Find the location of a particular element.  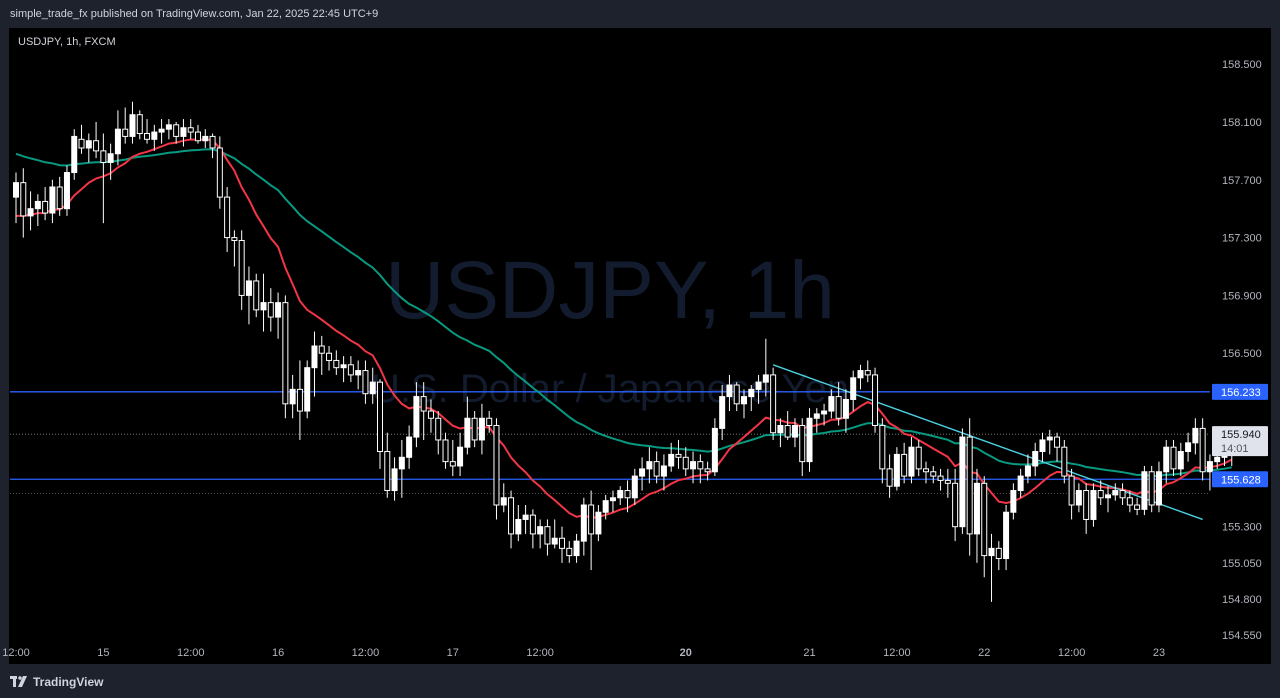

last-price-label: 155.940 is located at coordinates (1241, 435).